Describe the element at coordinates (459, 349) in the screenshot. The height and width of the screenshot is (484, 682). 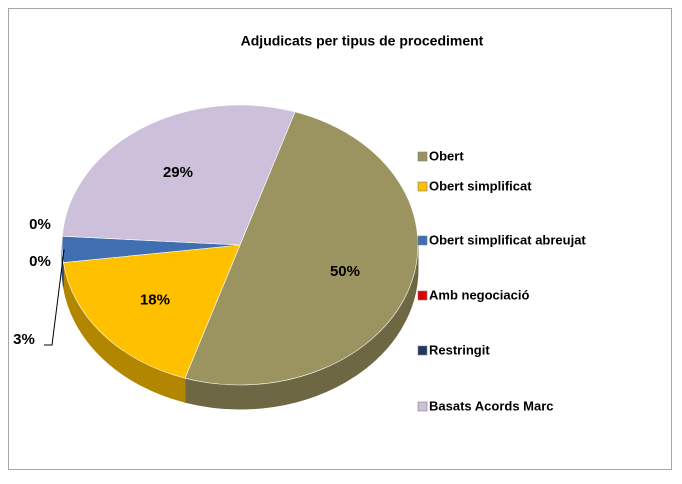
I see `legend-label: Restringit` at that location.